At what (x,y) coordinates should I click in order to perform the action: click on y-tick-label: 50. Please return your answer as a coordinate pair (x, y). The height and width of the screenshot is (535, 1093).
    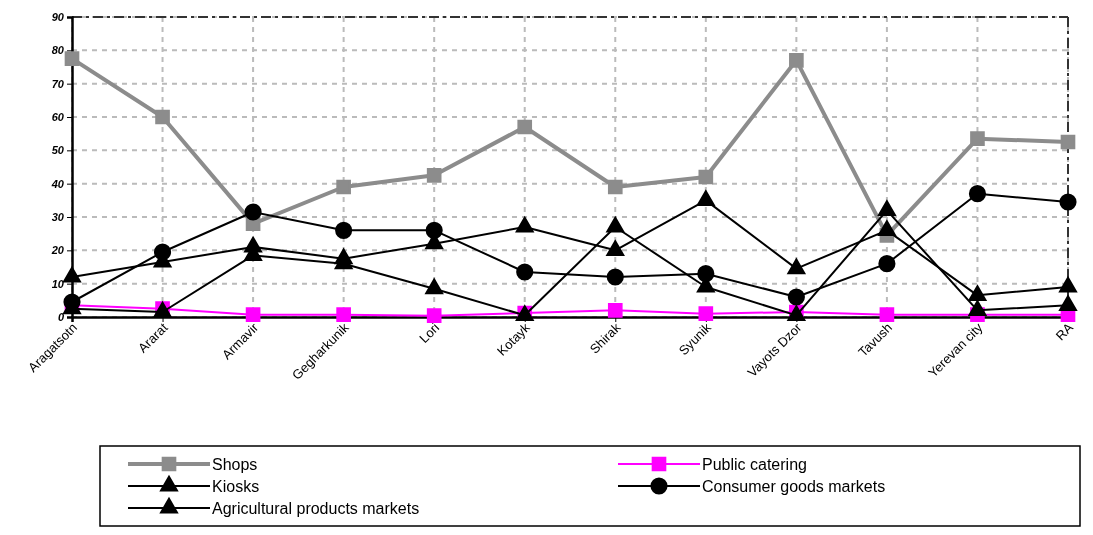
    Looking at the image, I should click on (58, 150).